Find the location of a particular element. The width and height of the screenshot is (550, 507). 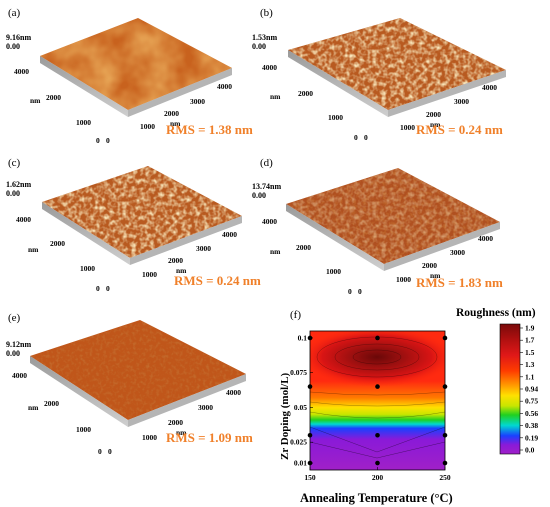

tick-3000-right-b: 3000 is located at coordinates (461, 101).